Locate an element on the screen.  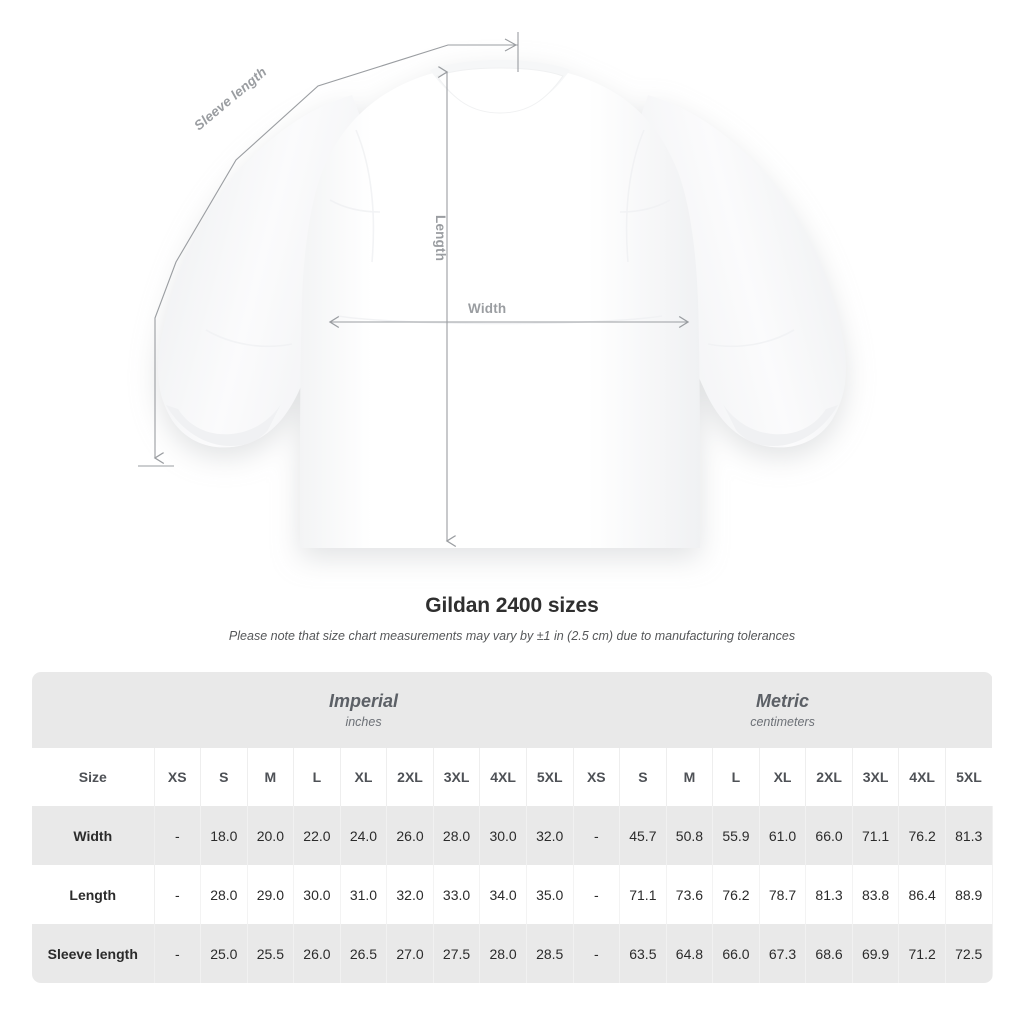
row-label-width: Width is located at coordinates (93, 835).